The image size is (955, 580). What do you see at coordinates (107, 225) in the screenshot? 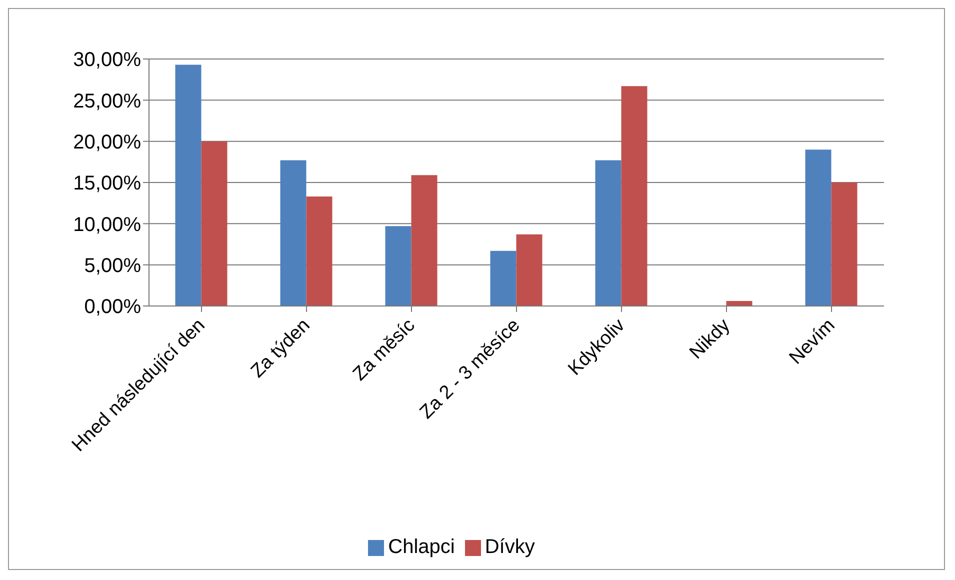
I see `y-tick-label: 10,00%` at bounding box center [107, 225].